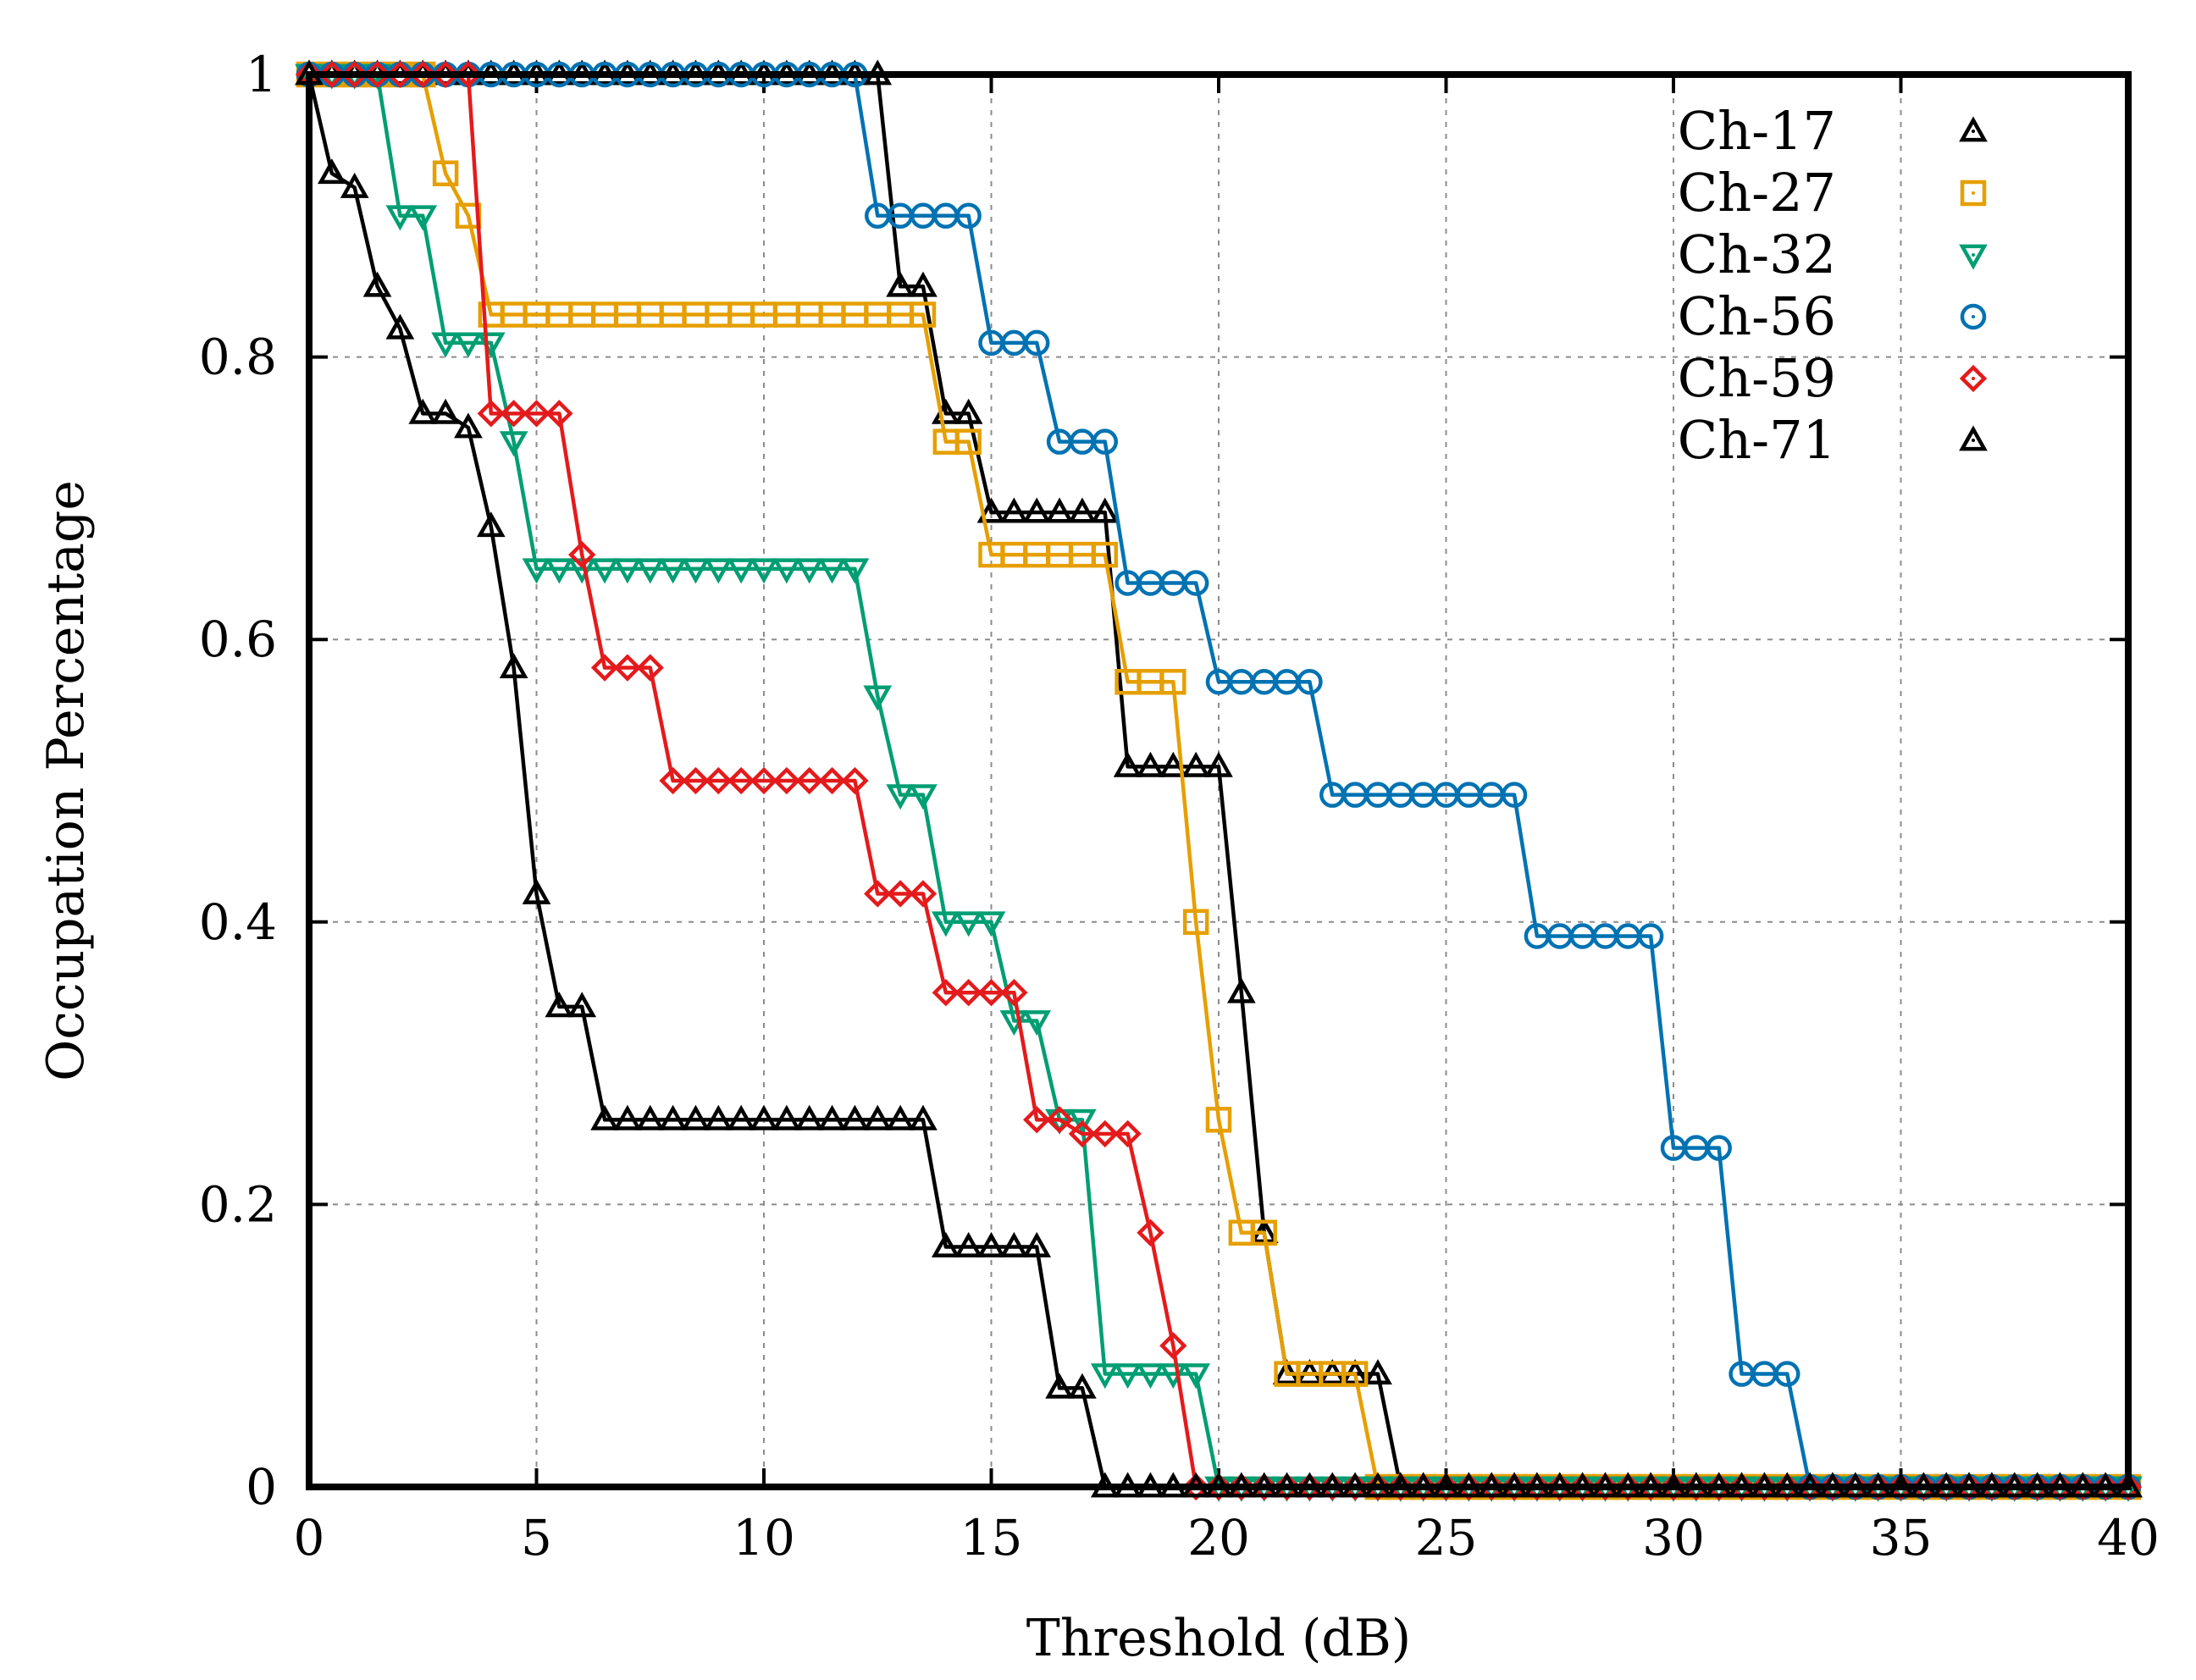 The width and height of the screenshot is (2196, 1680). Describe the element at coordinates (1757, 131) in the screenshot. I see `legend-label: Ch-17` at that location.